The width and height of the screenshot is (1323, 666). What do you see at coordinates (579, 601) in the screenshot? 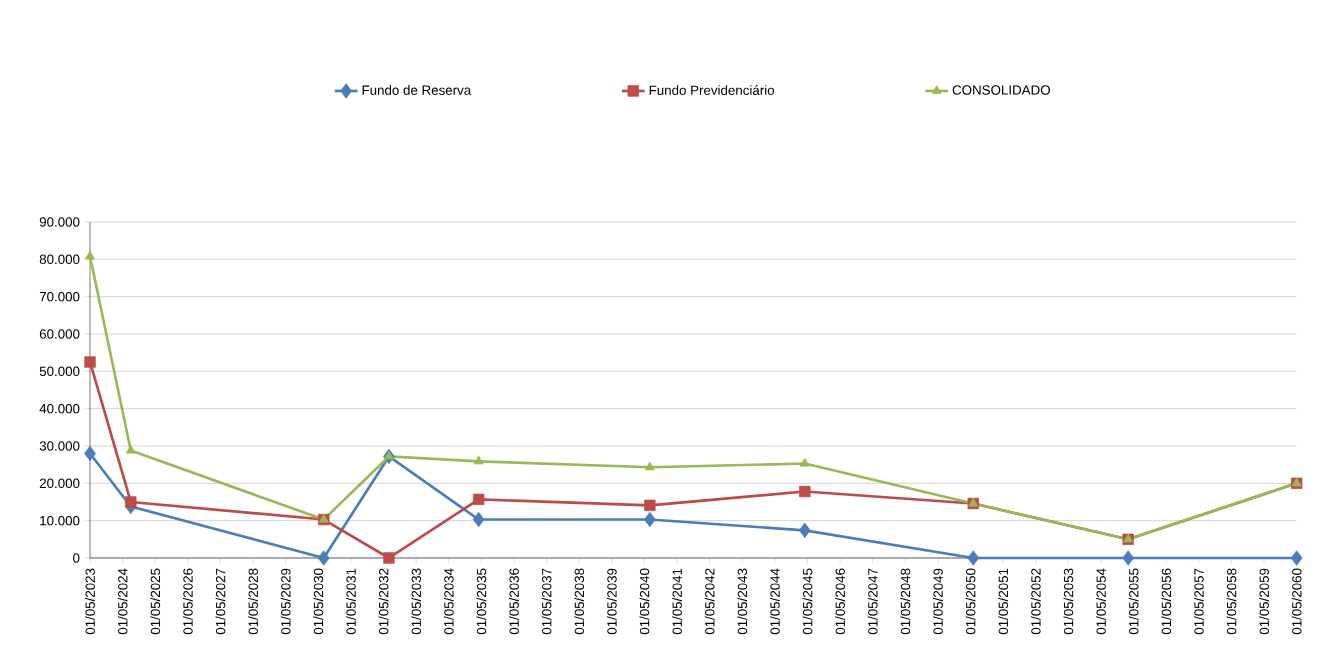
I see `x-tick-label: 01/05/2038` at bounding box center [579, 601].